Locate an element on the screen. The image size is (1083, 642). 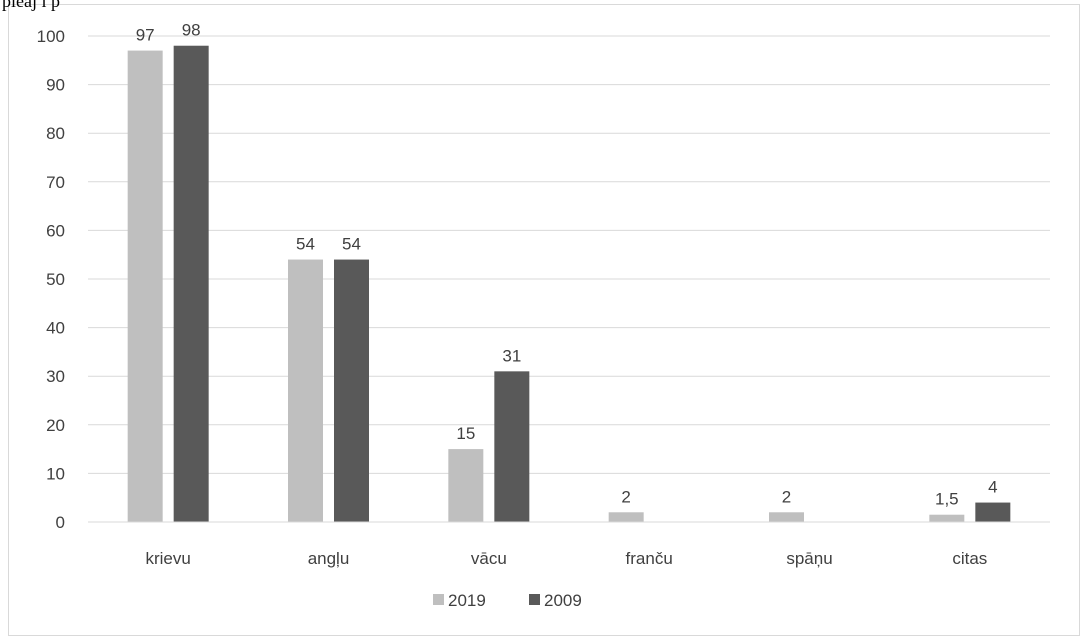
x-tick-label: franču is located at coordinates (649, 558).